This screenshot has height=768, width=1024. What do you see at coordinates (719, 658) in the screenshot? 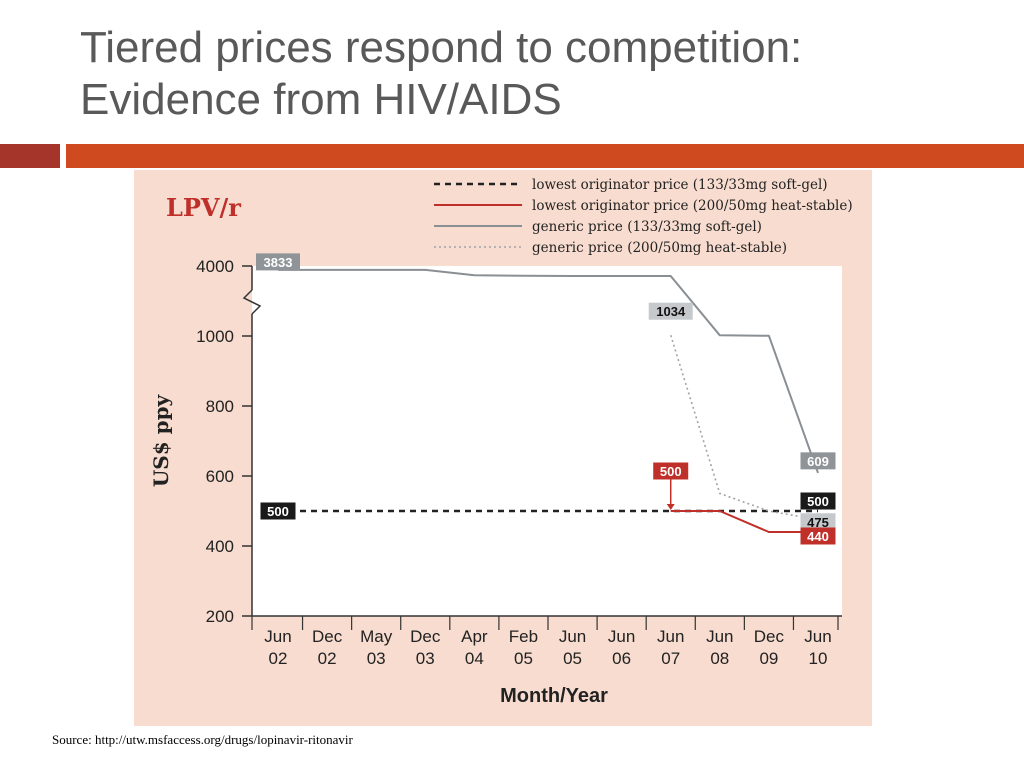
I see `x-tick-label-year: 08` at bounding box center [719, 658].